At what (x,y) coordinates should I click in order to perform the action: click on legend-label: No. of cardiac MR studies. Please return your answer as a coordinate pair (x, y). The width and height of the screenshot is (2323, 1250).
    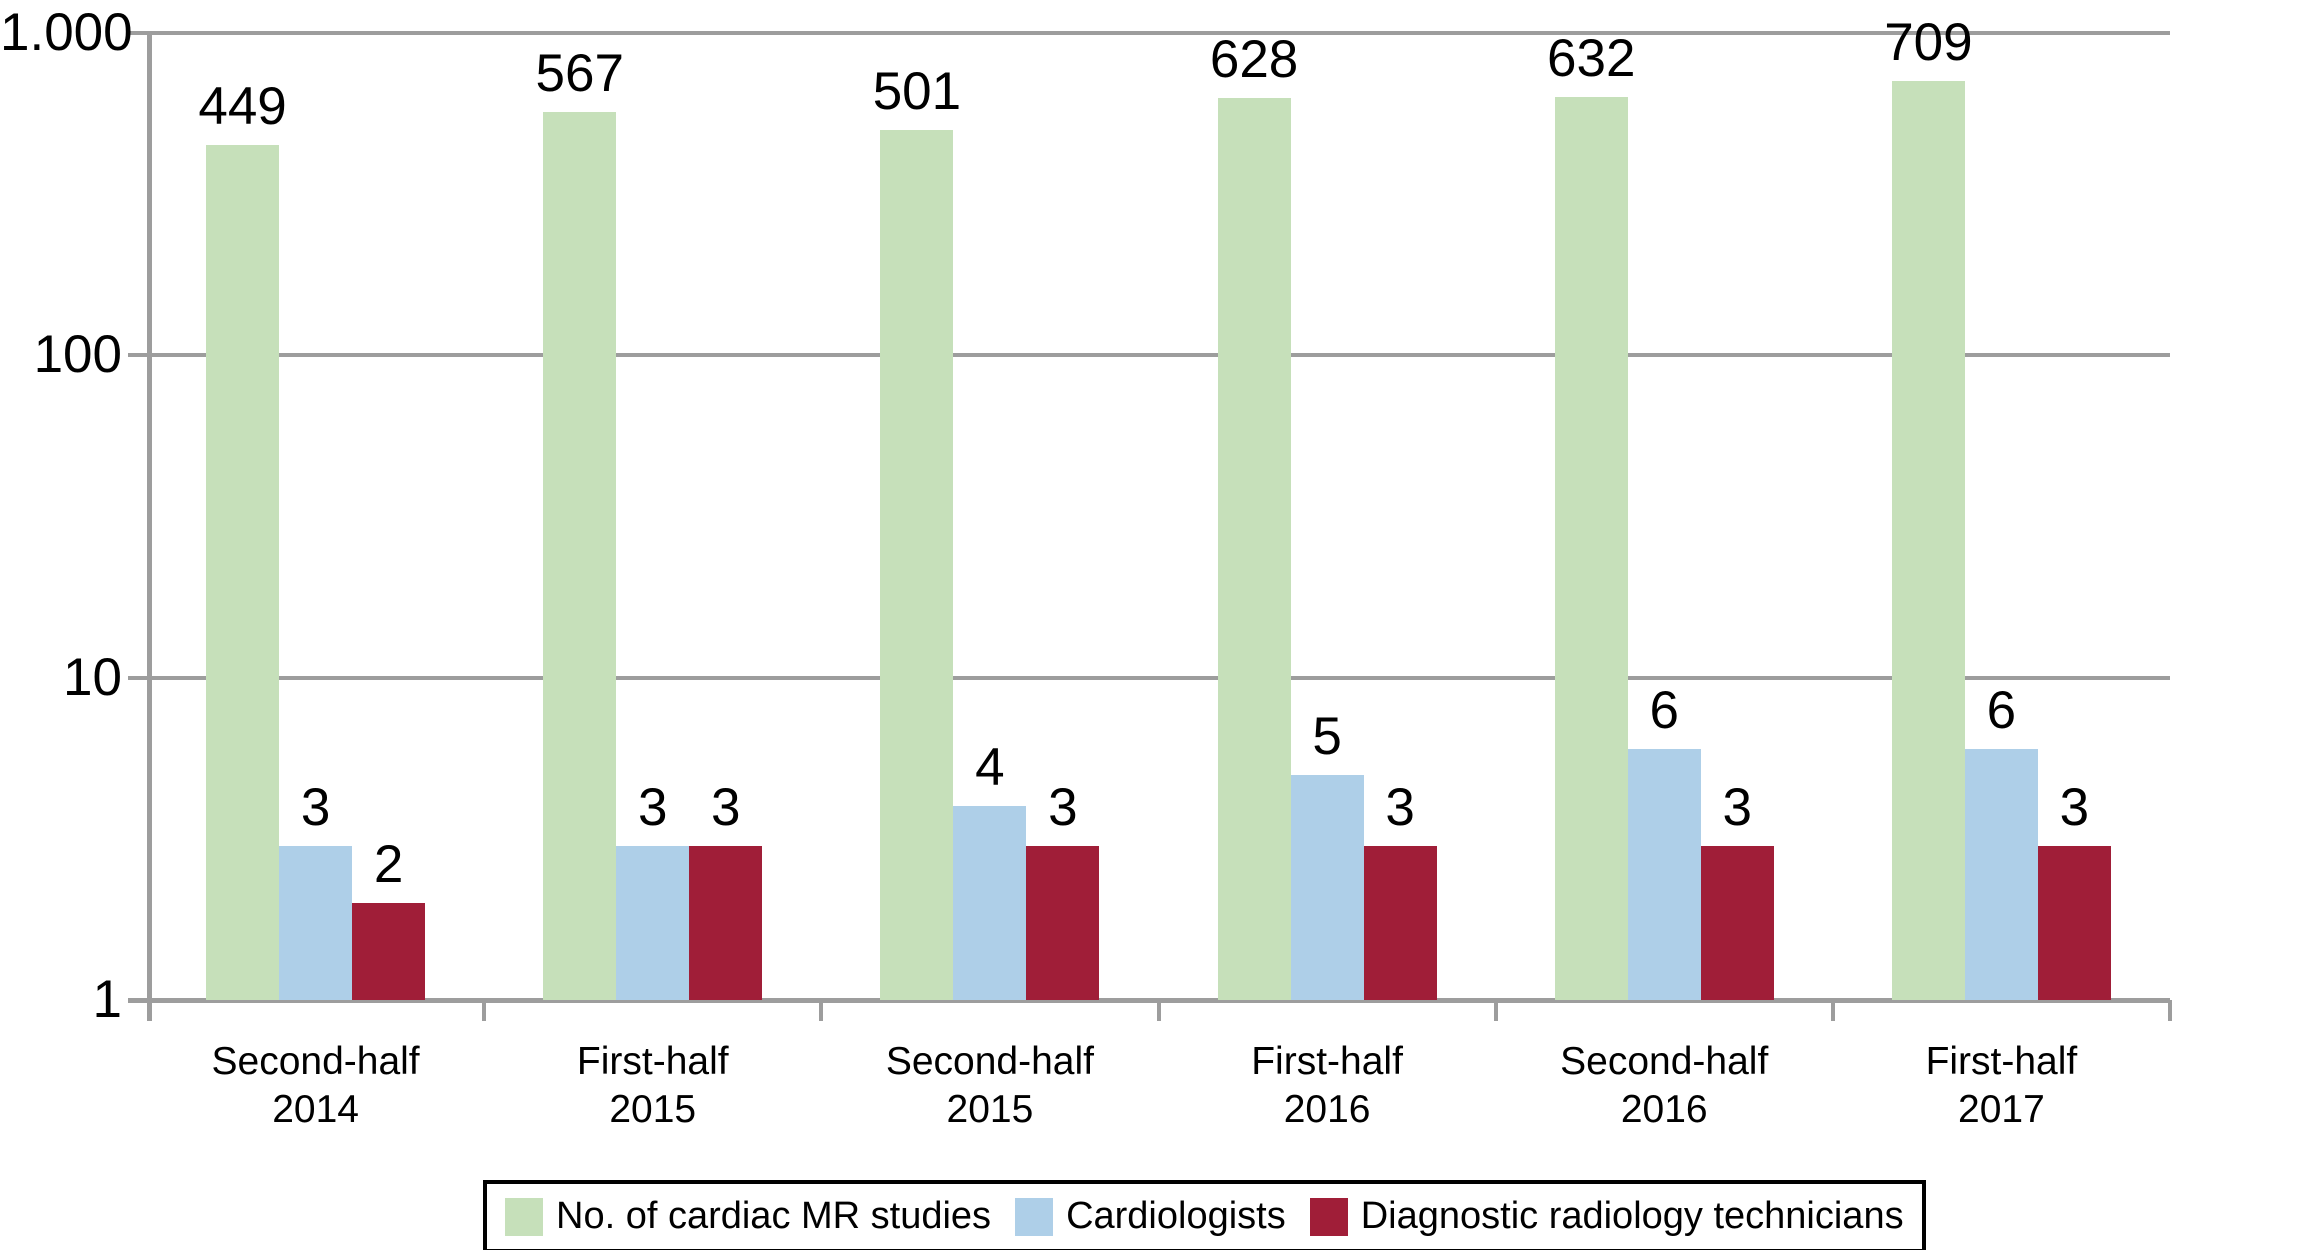
    Looking at the image, I should click on (774, 1216).